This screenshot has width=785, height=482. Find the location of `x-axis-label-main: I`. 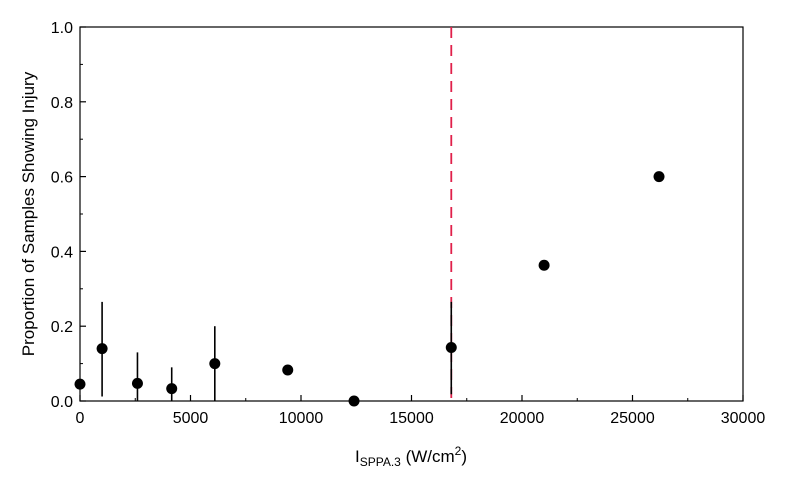

x-axis-label-main: I is located at coordinates (357, 456).